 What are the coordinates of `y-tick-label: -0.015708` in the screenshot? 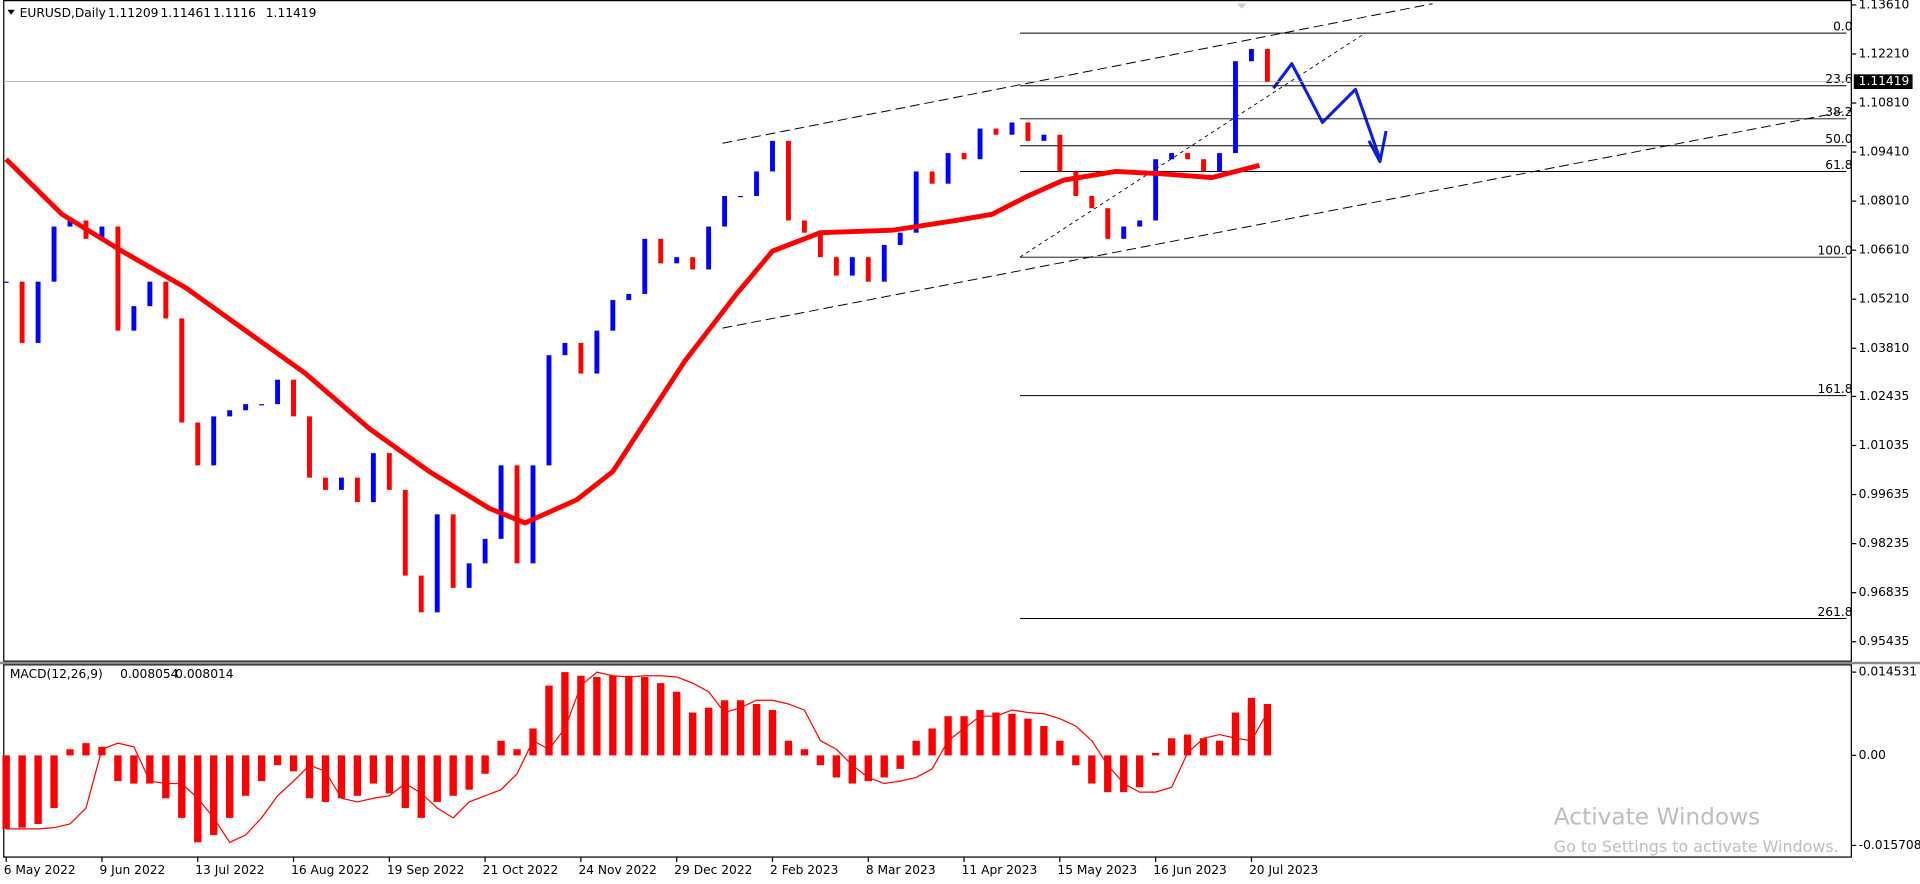 It's located at (1889, 845).